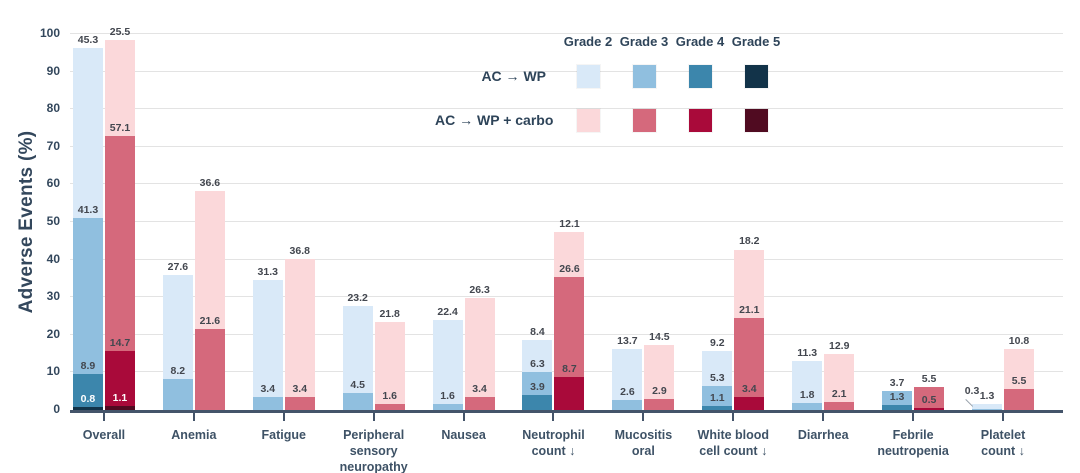 This screenshot has height=473, width=1080. I want to click on y-tick-label: 10, so click(53, 371).